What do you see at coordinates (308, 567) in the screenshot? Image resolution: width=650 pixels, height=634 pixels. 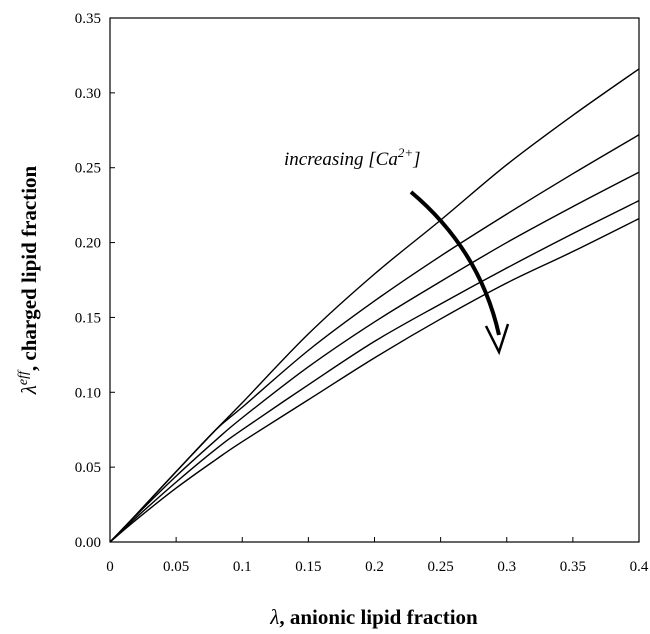 I see `x-tick-label: 0.15` at bounding box center [308, 567].